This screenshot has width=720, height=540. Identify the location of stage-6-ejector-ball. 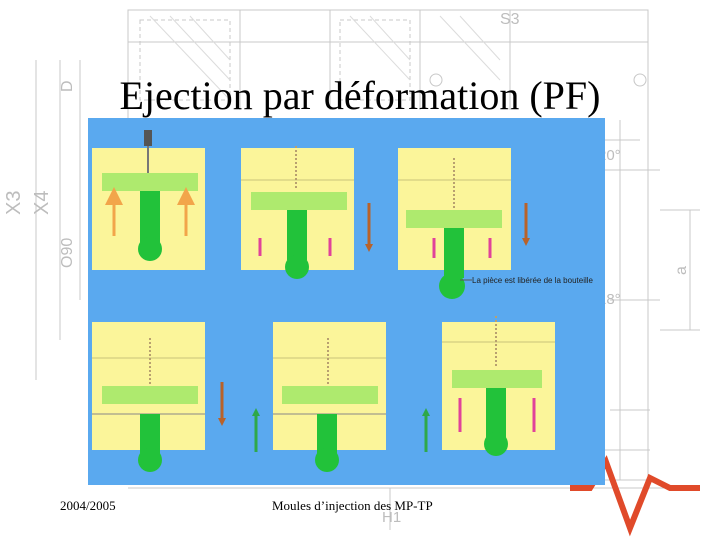
(496, 444).